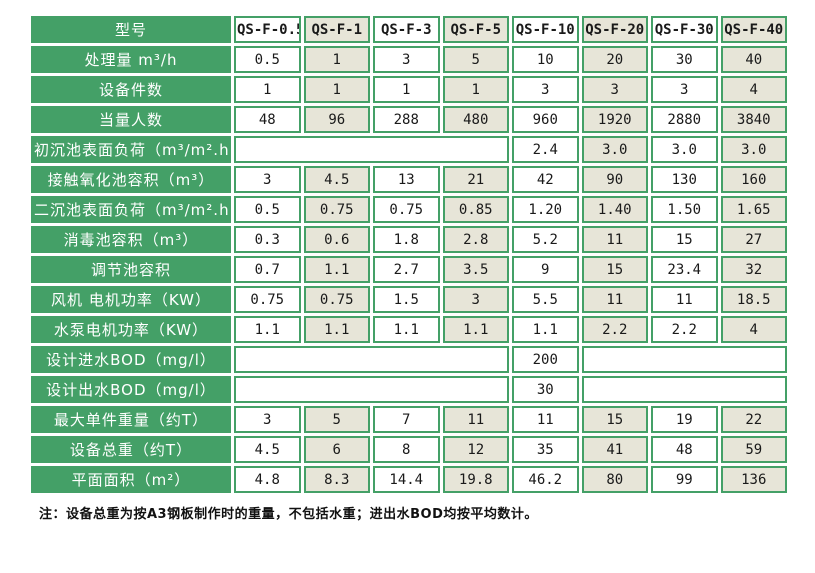  I want to click on table-cell: 96, so click(336, 119).